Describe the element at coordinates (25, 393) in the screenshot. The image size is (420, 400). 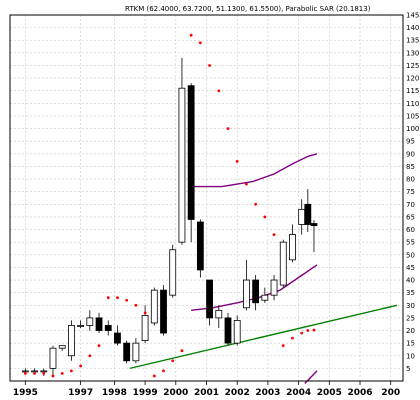
I see `x-tick-label: 1995` at that location.